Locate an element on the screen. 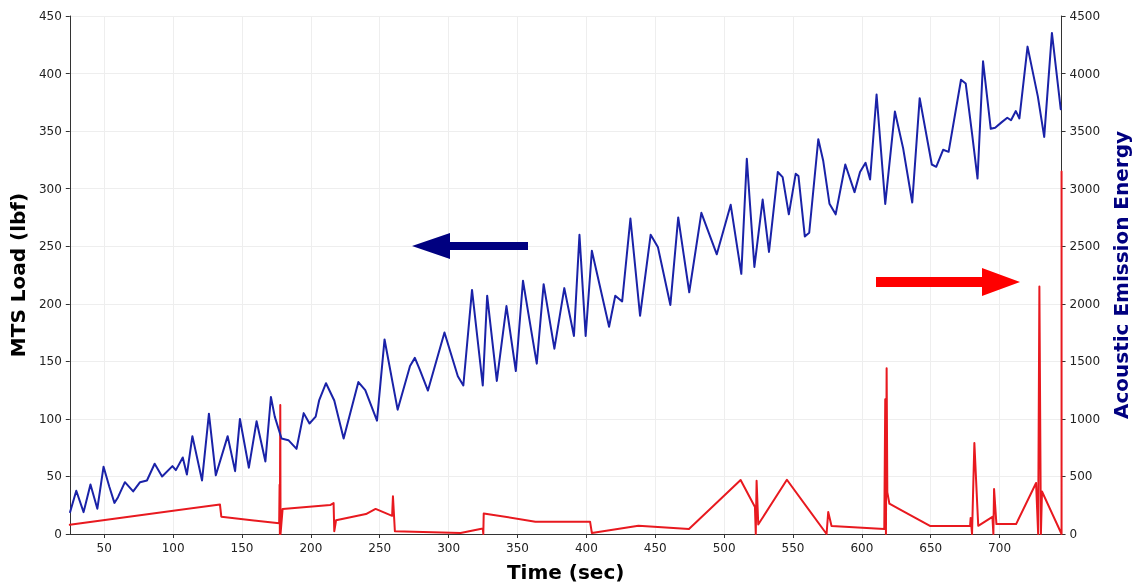 This screenshot has width=1139, height=587. x-tick-label: 650 is located at coordinates (931, 548).